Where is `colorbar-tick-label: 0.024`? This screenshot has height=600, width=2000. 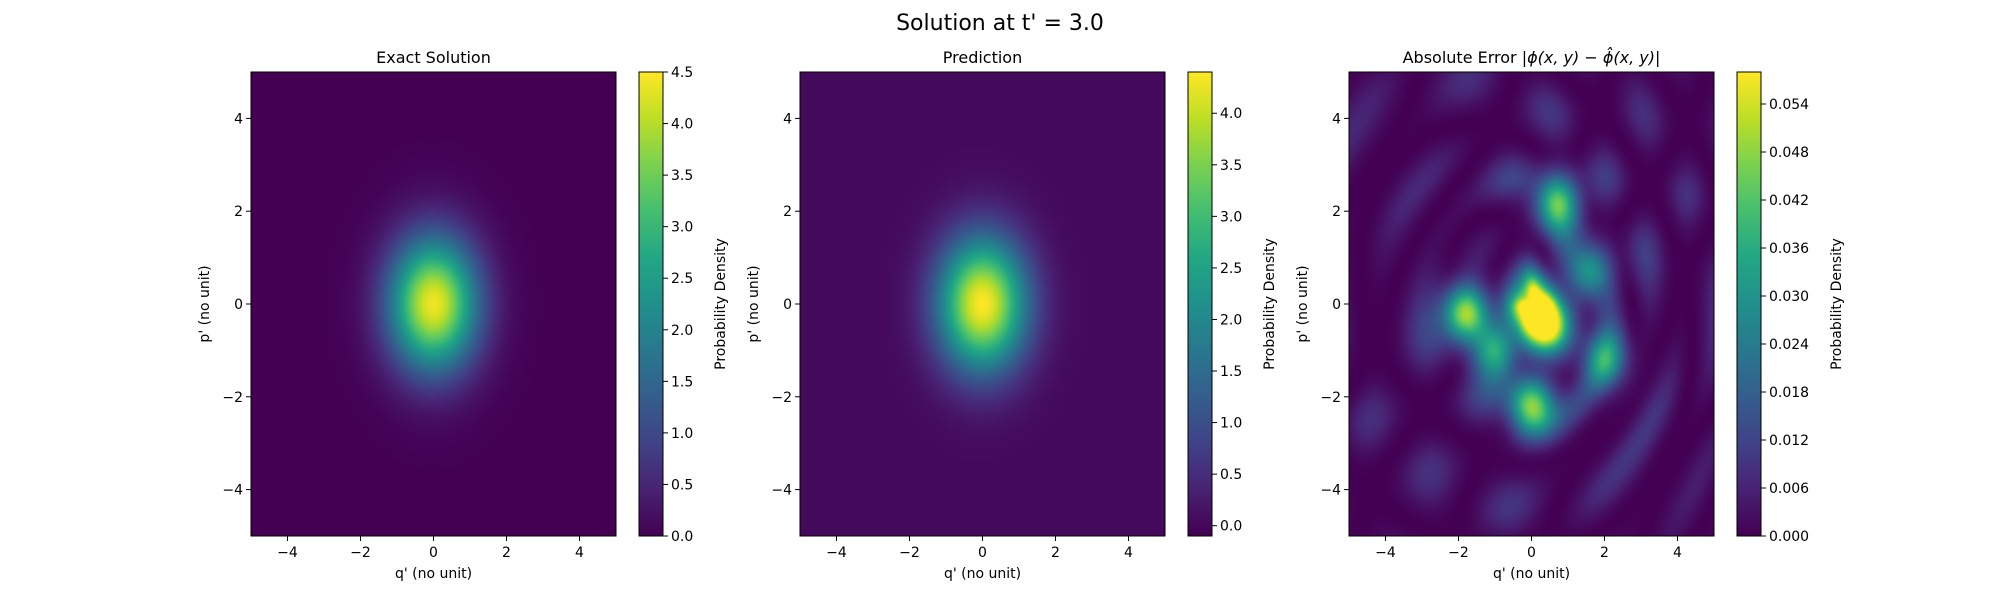 colorbar-tick-label: 0.024 is located at coordinates (1789, 345).